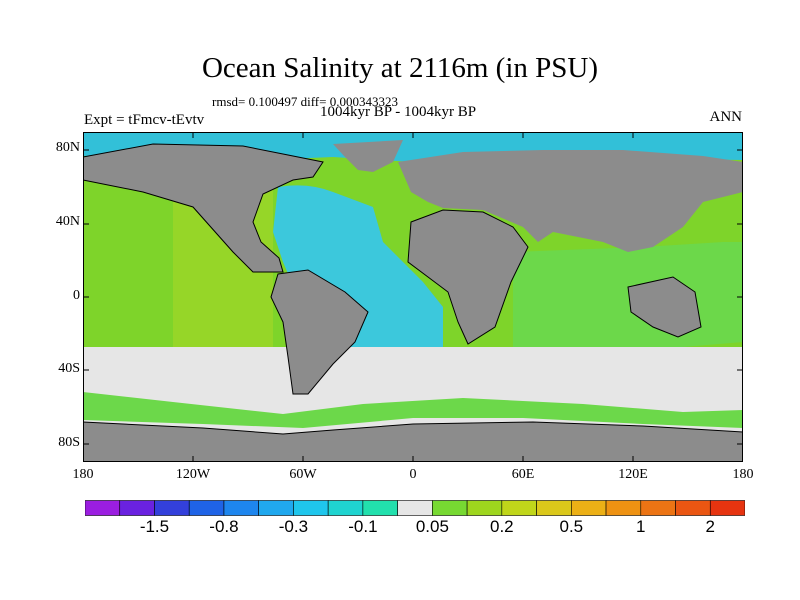 The height and width of the screenshot is (600, 800). I want to click on australia-coastline, so click(664, 307).